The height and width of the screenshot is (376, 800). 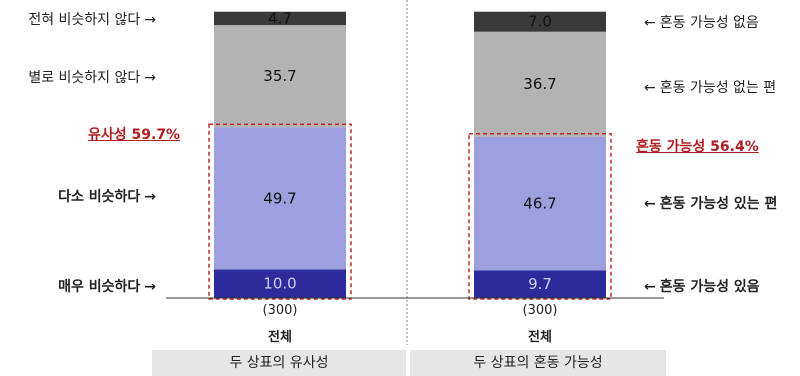 I want to click on data-label: 10.0, so click(x=279, y=284).